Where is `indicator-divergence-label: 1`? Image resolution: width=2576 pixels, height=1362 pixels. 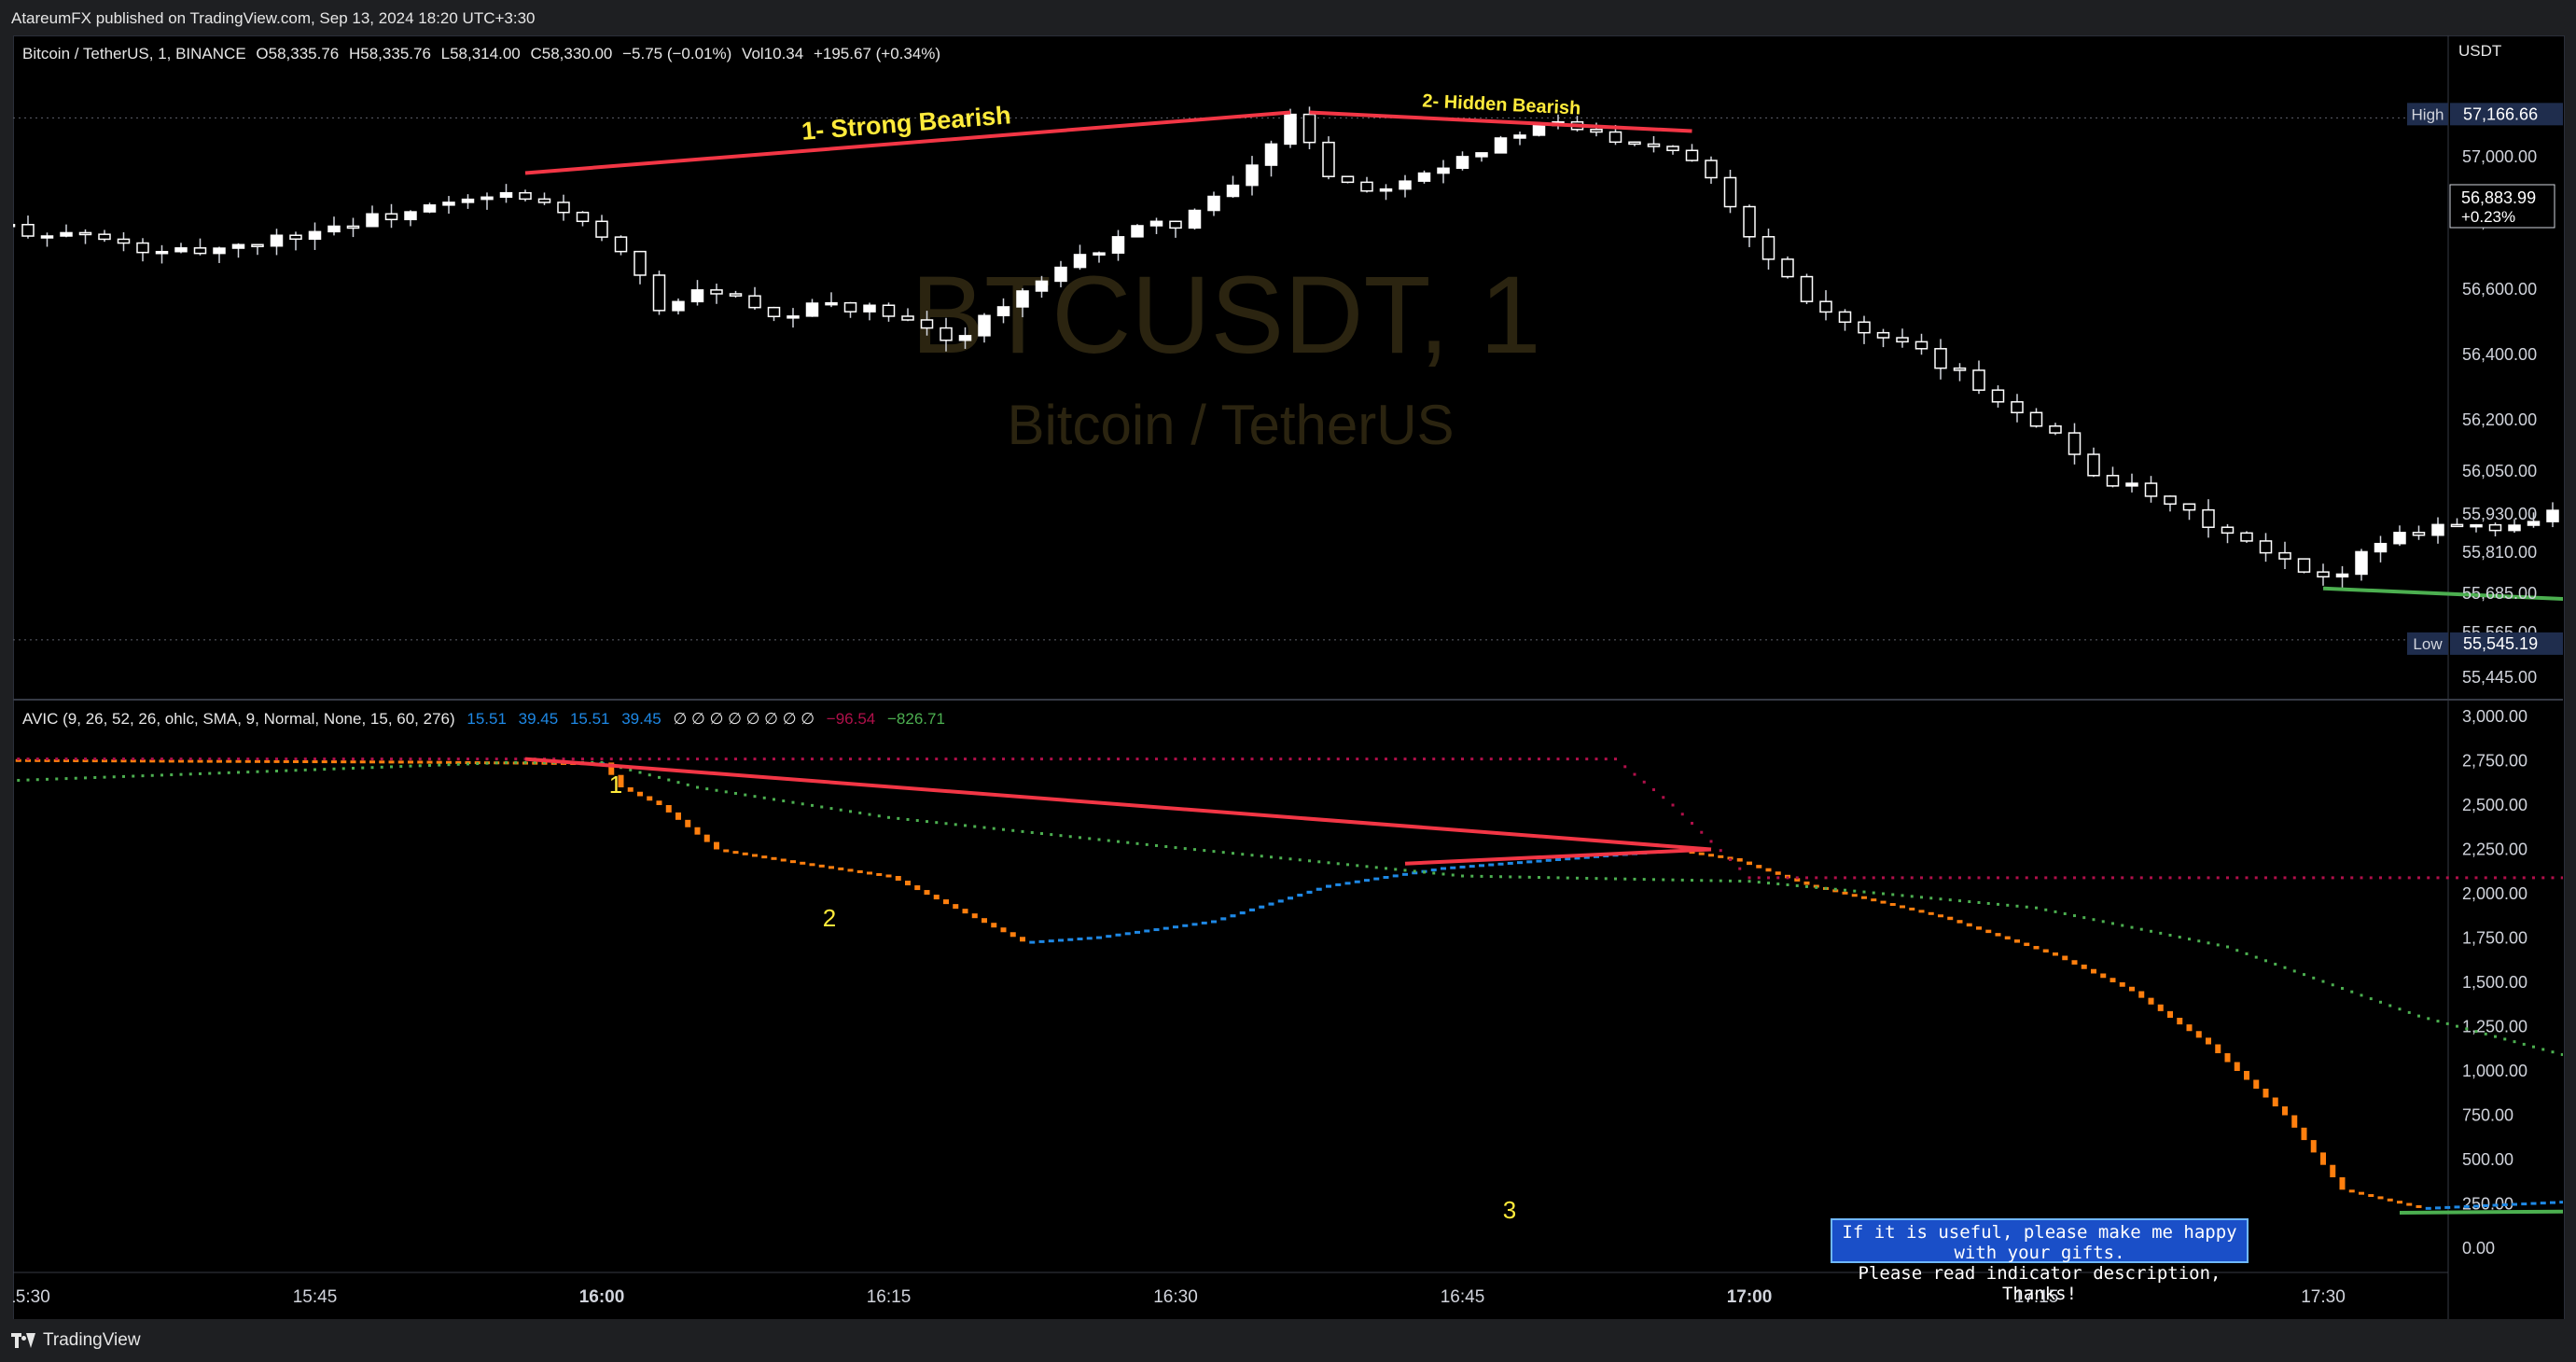
indicator-divergence-label: 1 is located at coordinates (615, 785).